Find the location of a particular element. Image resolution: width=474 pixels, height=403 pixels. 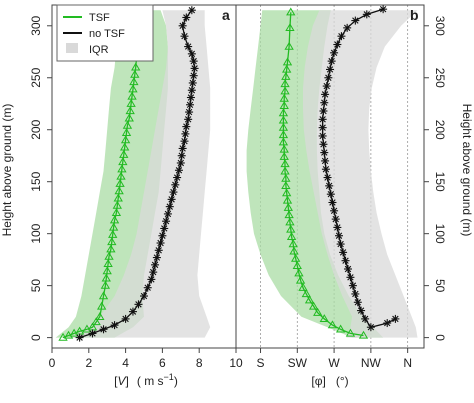

y-tick-label-1: 50 is located at coordinates (36, 286).